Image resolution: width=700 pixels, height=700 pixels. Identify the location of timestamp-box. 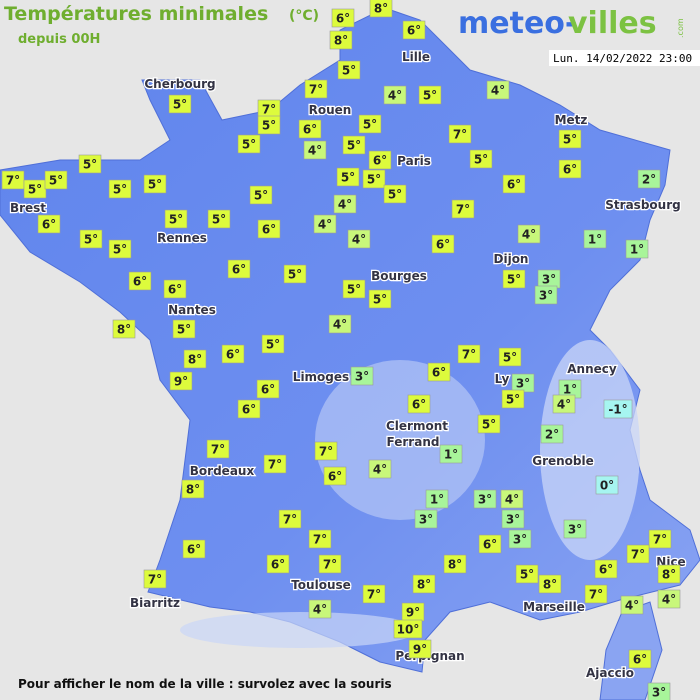
(624, 58).